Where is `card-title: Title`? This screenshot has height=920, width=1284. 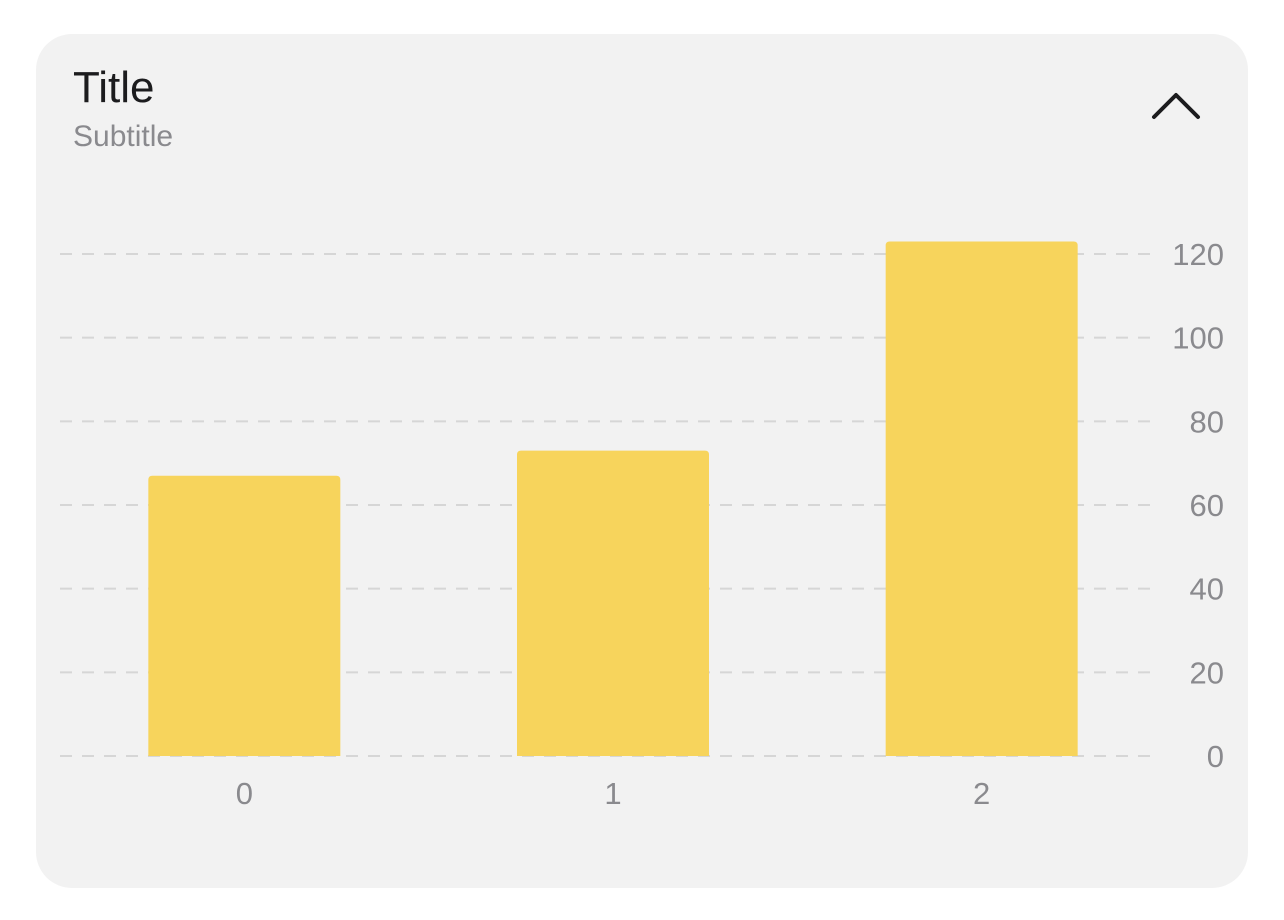 card-title: Title is located at coordinates (114, 87).